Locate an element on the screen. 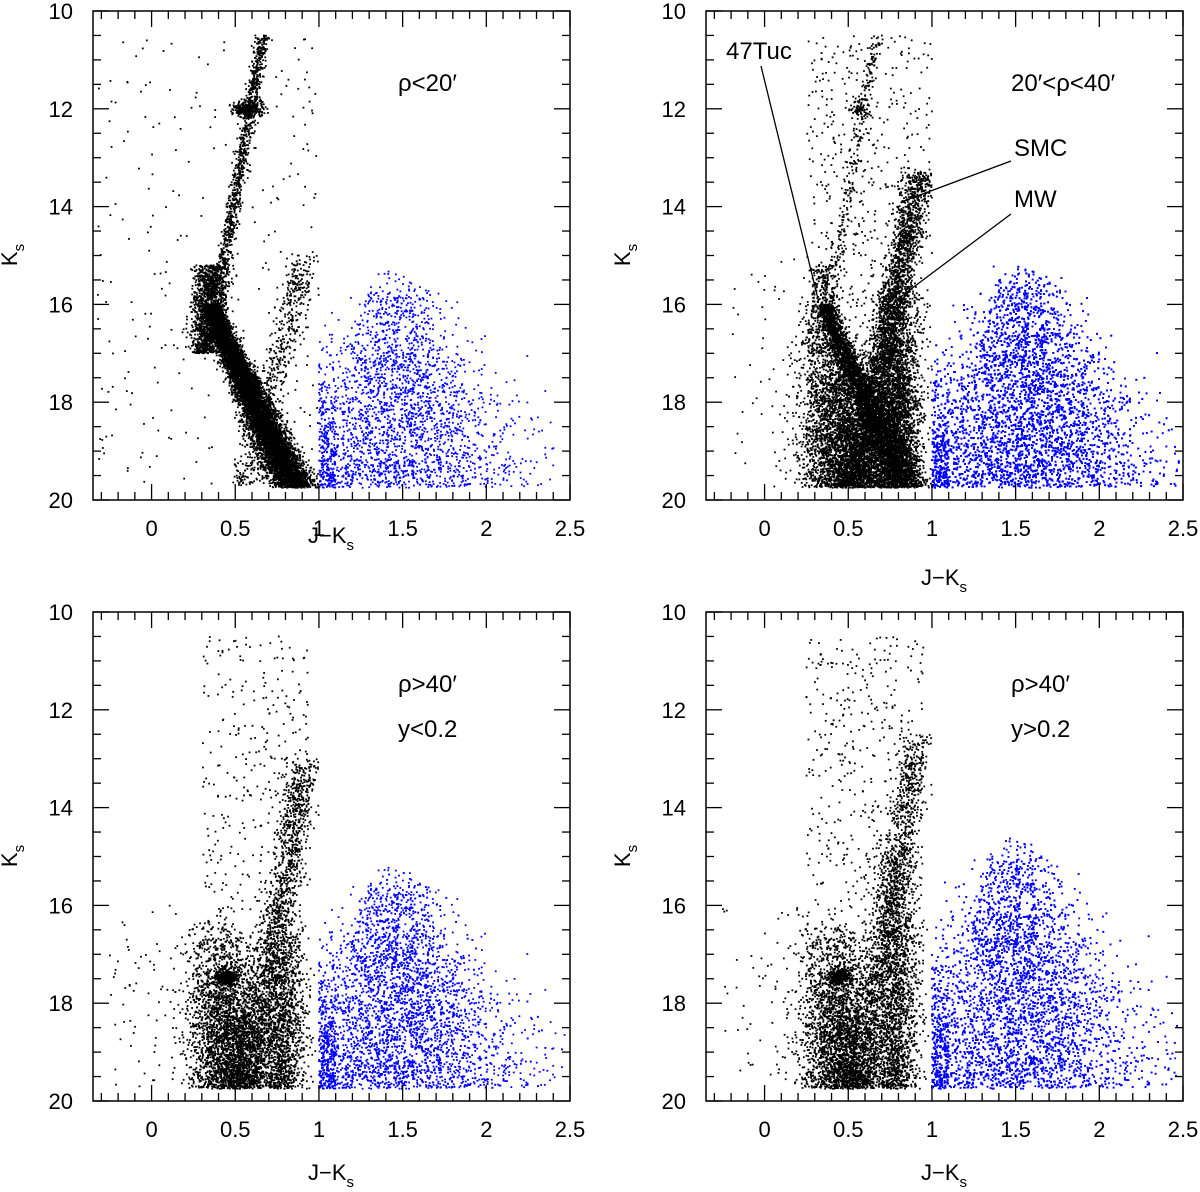 The width and height of the screenshot is (1200, 1192). scatter-points is located at coordinates (325, 262).